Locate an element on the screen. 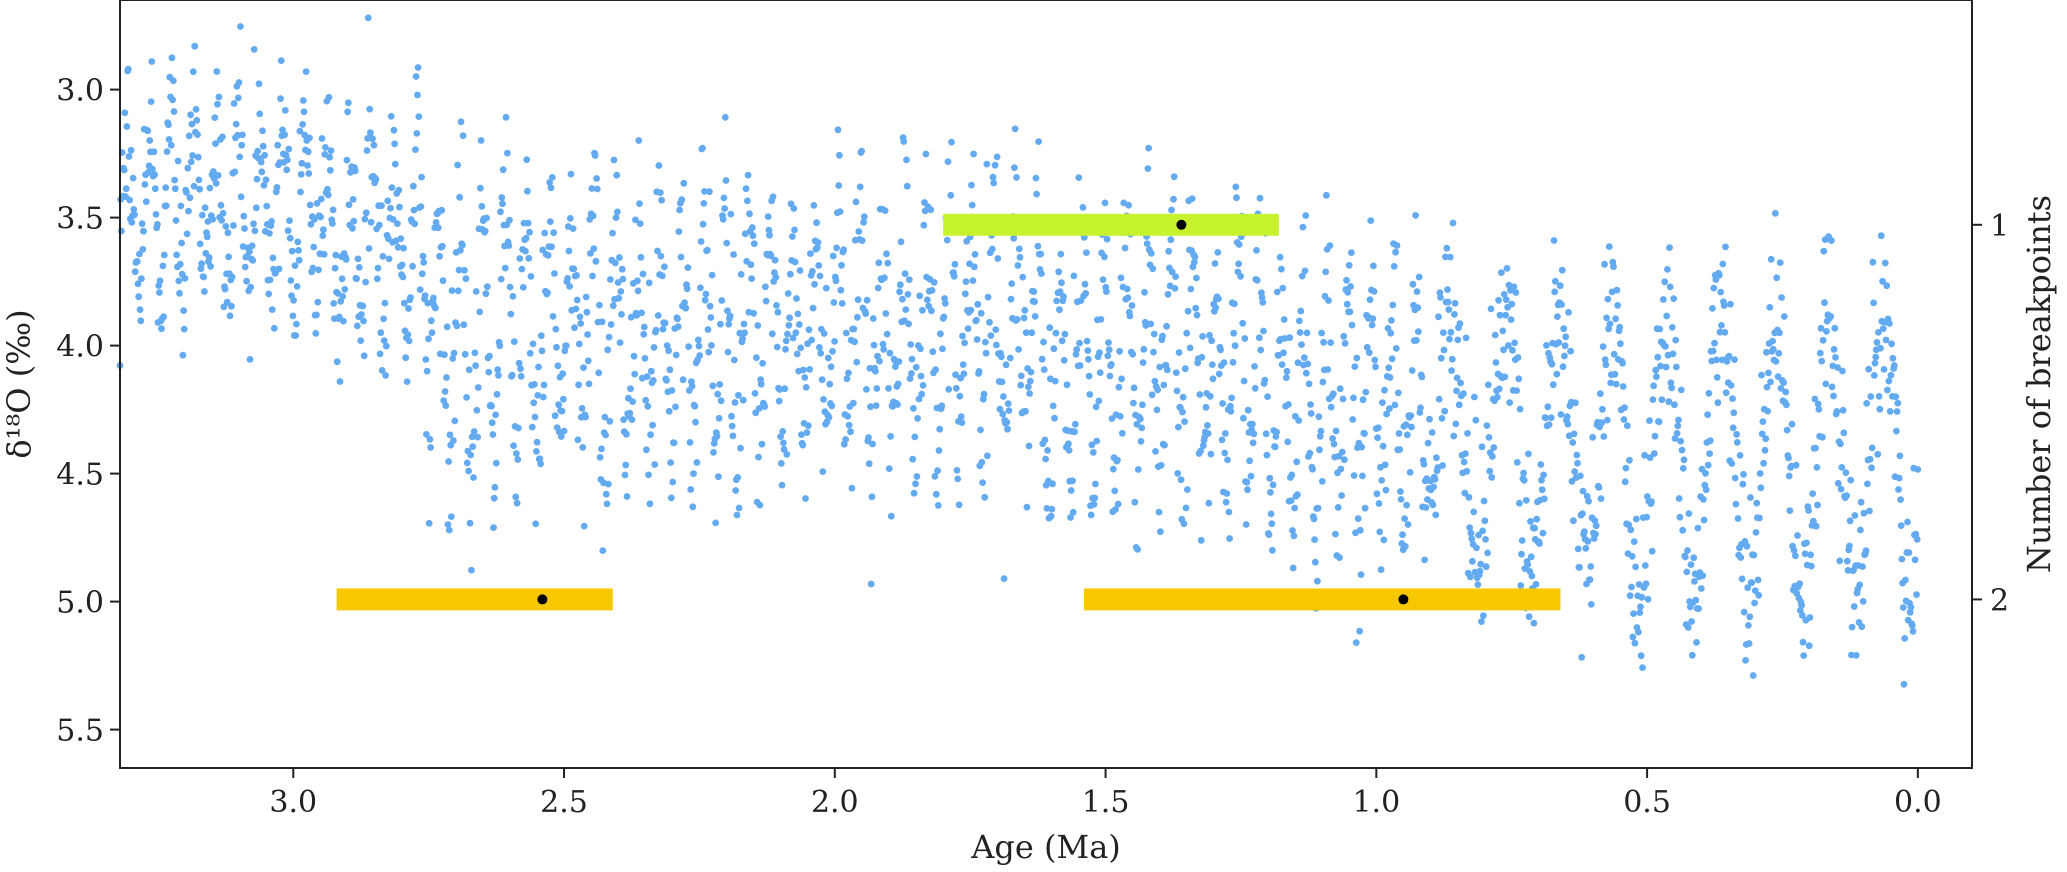 The image size is (2067, 872). x-tick-label: 0.0 is located at coordinates (1918, 802).